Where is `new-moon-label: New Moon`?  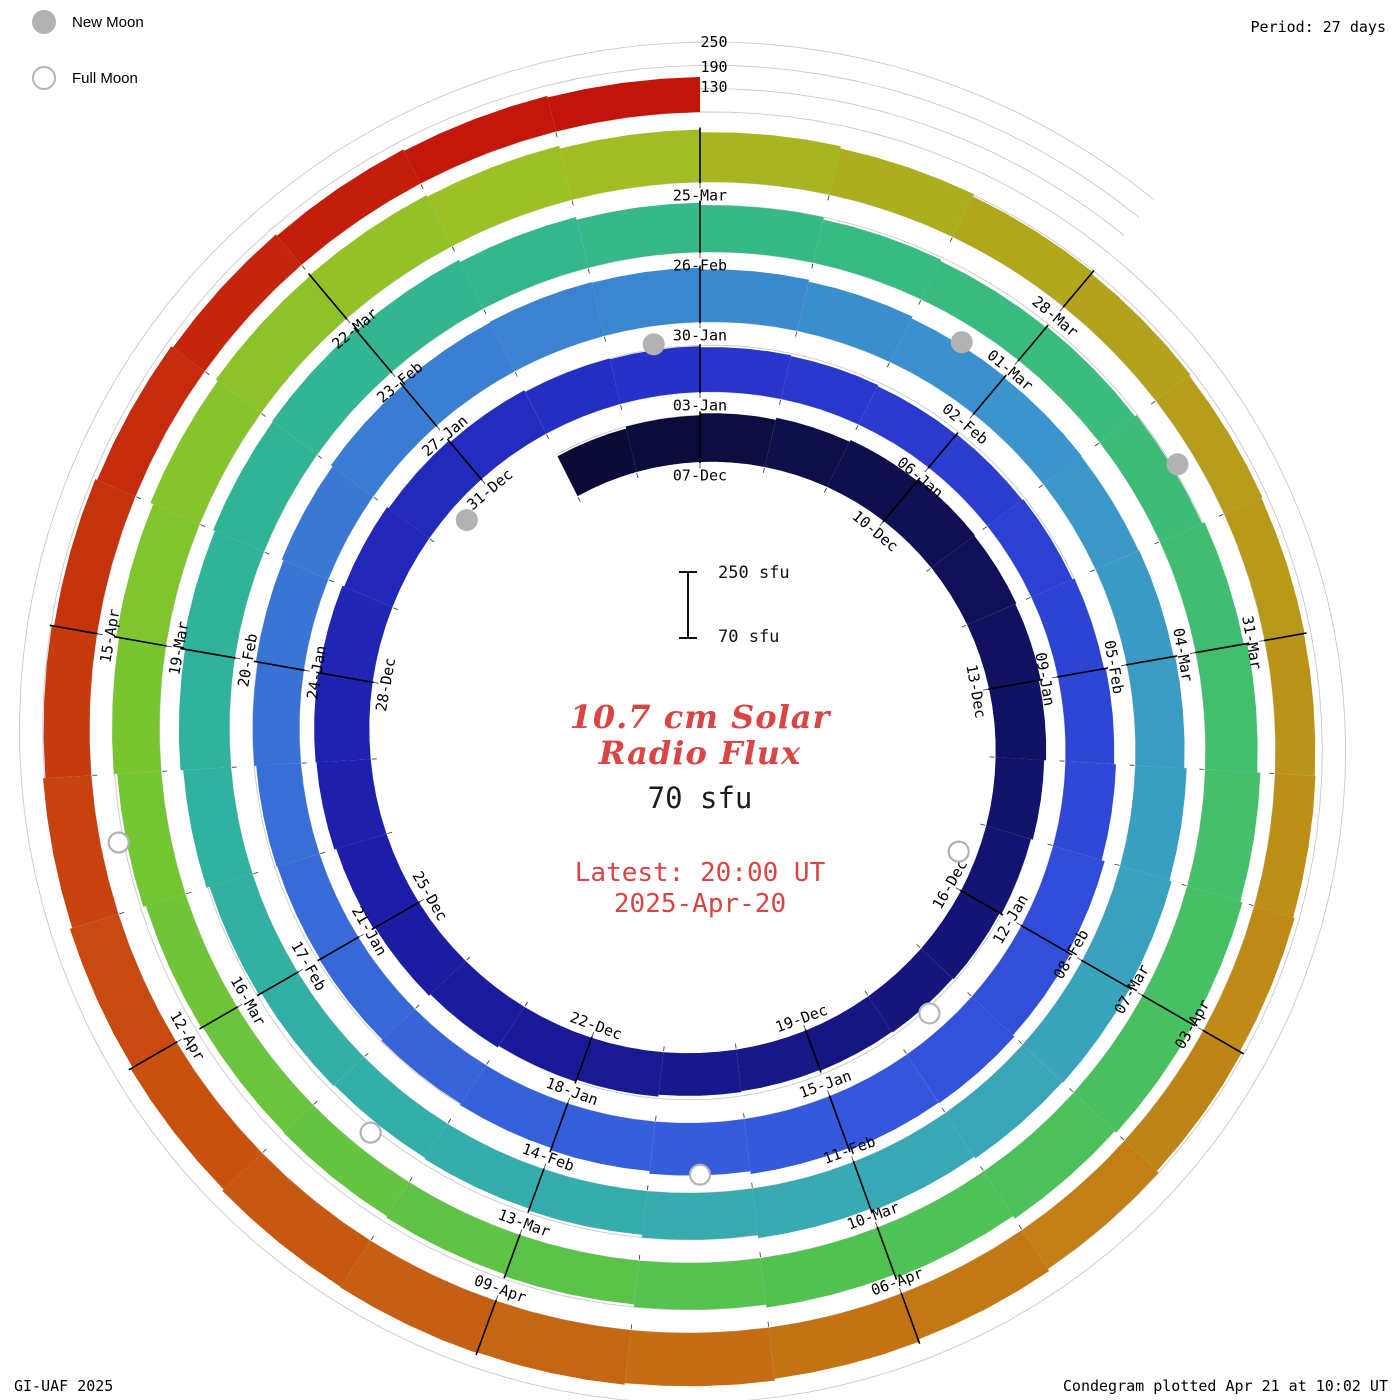
new-moon-label: New Moon is located at coordinates (108, 22).